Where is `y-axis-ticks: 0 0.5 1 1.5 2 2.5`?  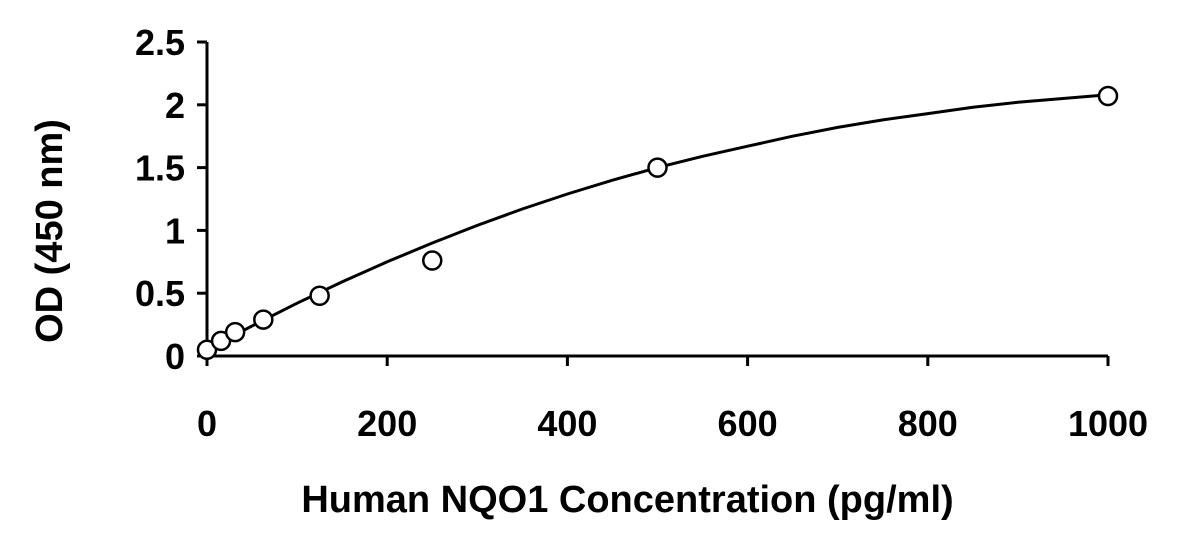
y-axis-ticks: 0 0.5 1 1.5 2 2.5 is located at coordinates (171, 199).